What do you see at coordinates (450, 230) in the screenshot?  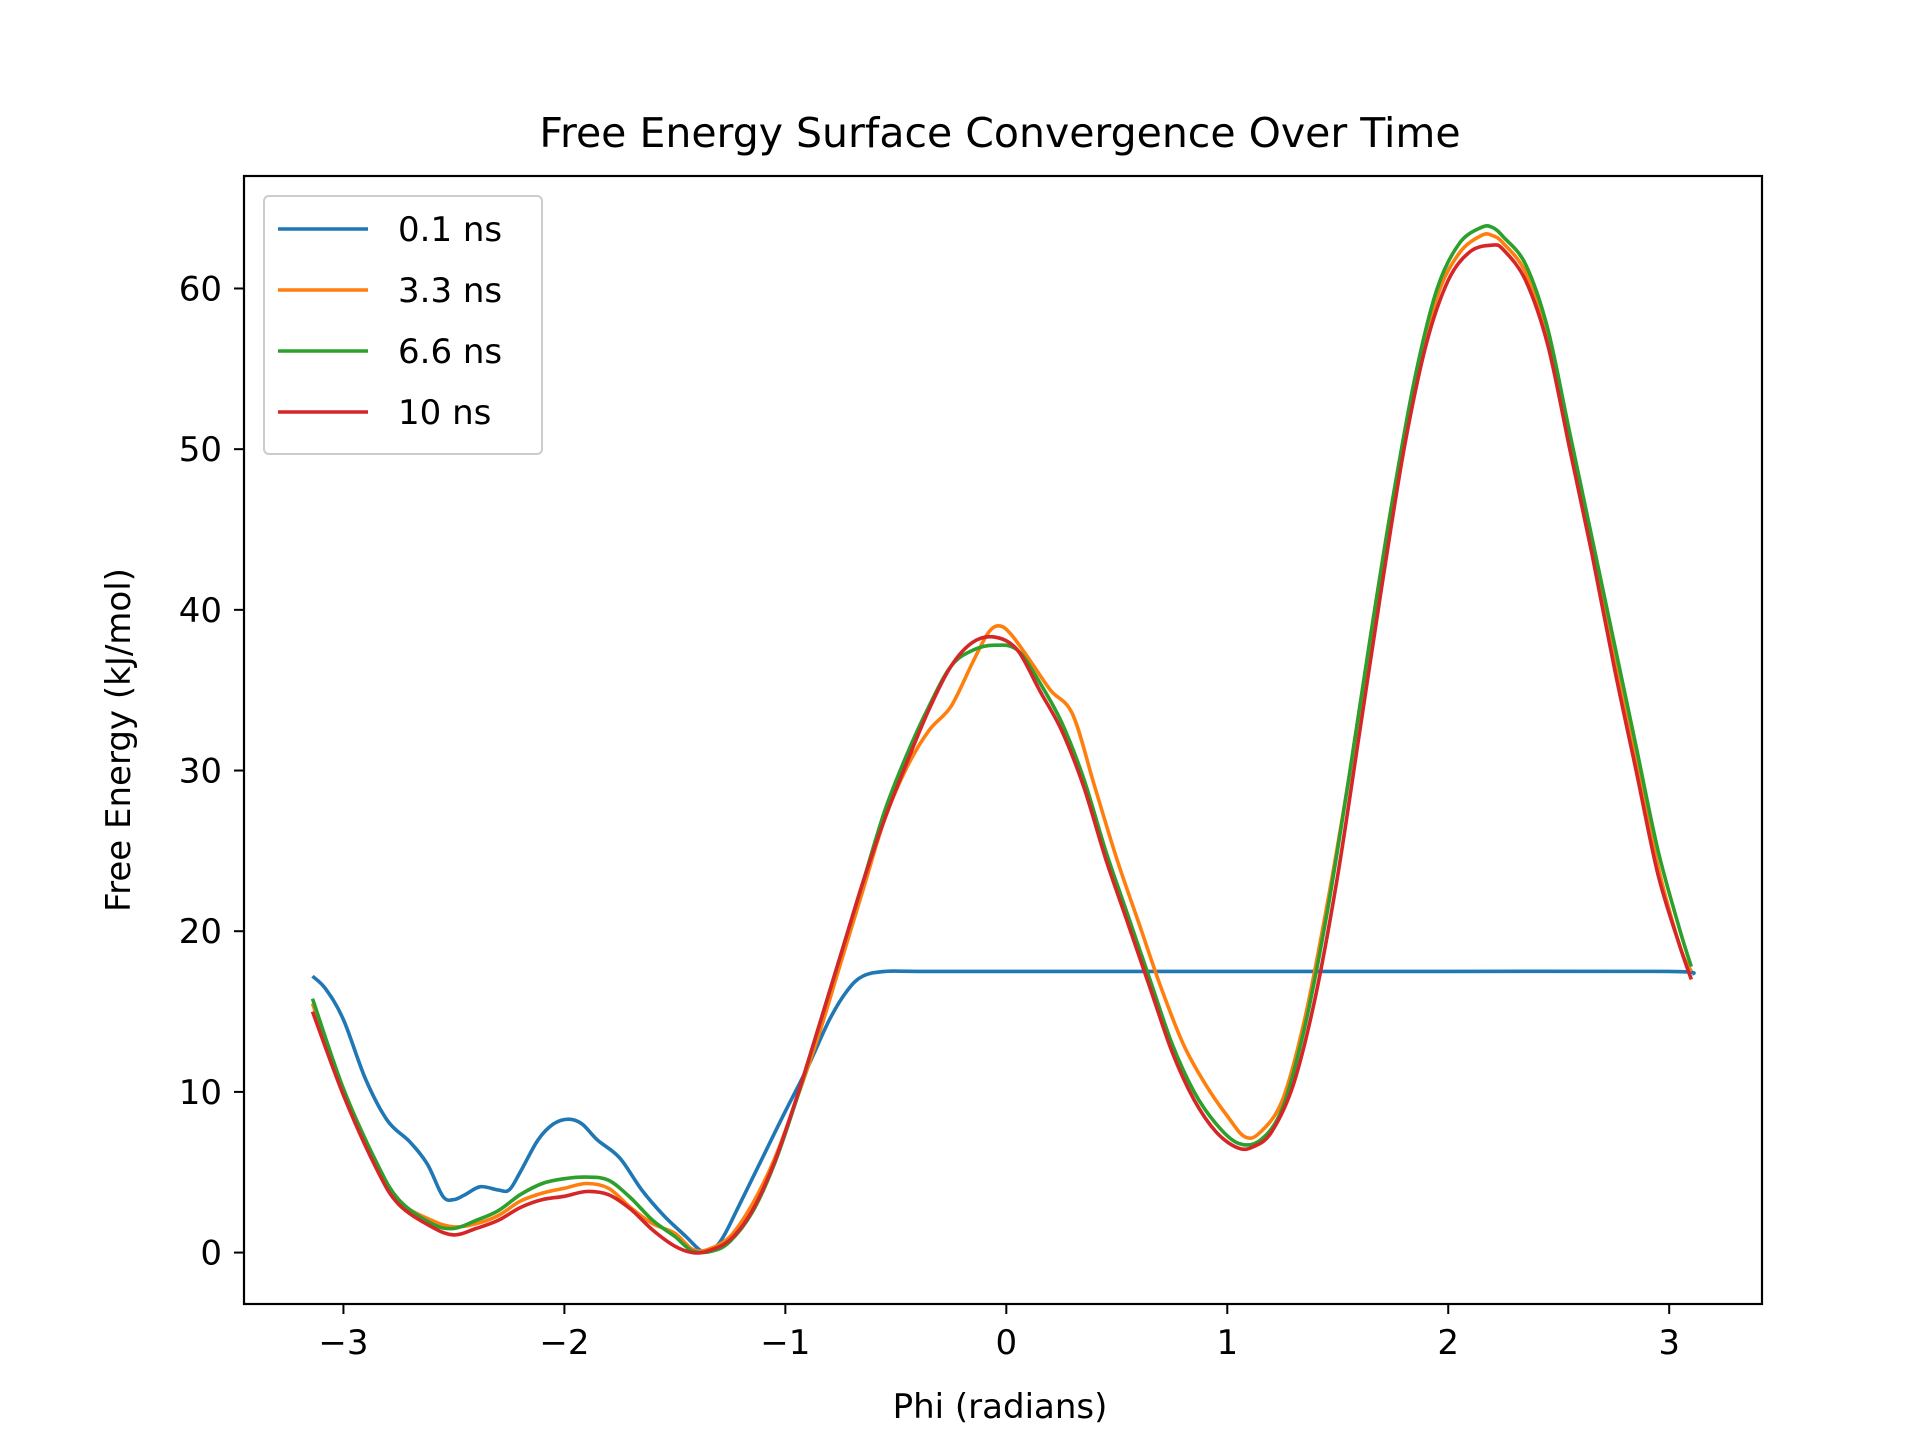 I see `legend-label: 0.1 ns` at bounding box center [450, 230].